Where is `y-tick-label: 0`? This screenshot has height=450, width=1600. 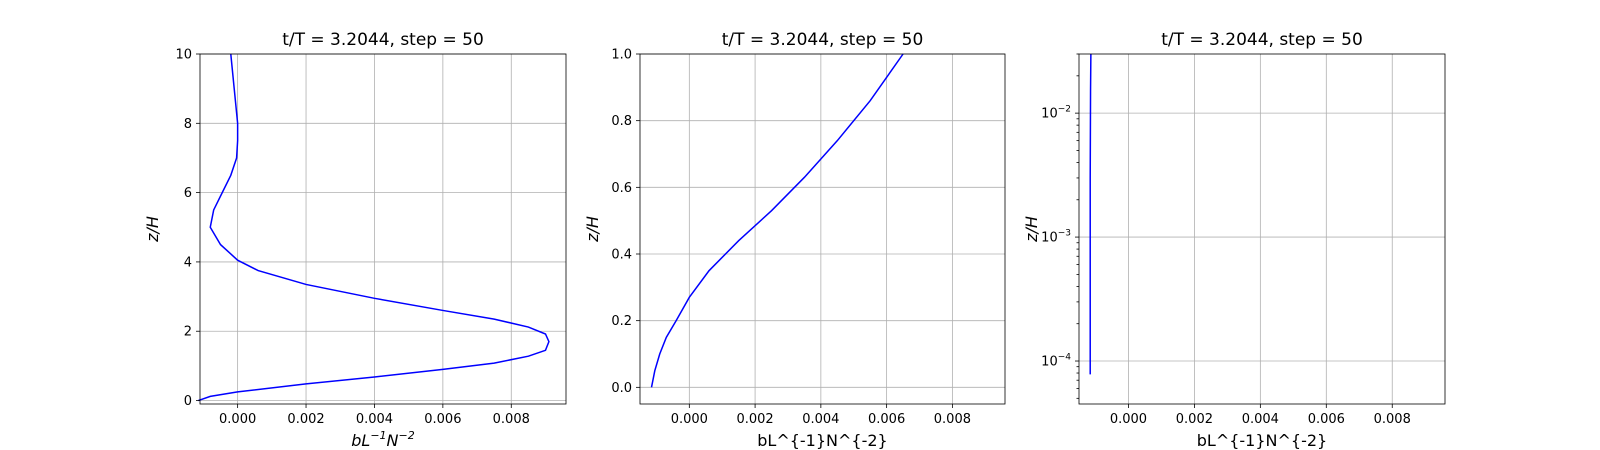
y-tick-label: 0 is located at coordinates (188, 401).